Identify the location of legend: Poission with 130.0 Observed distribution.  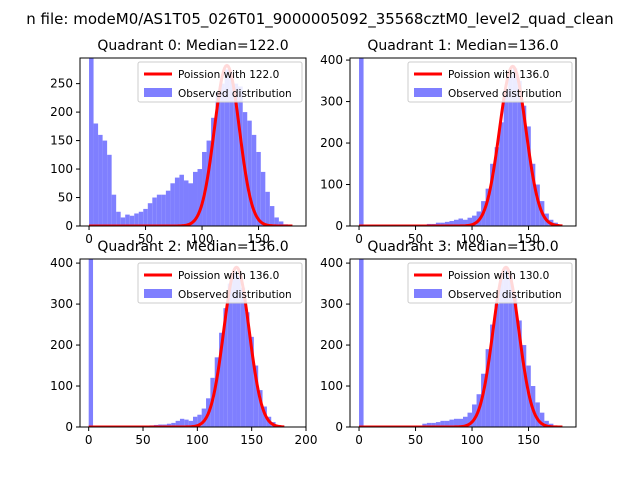
(490, 283).